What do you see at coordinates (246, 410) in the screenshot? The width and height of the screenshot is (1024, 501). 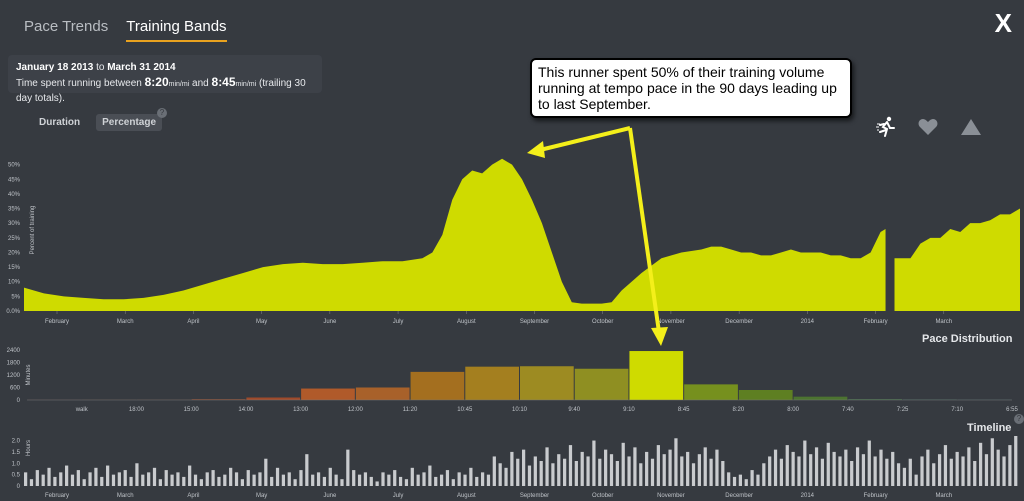 I see `pace-tick-label: 14:00` at bounding box center [246, 410].